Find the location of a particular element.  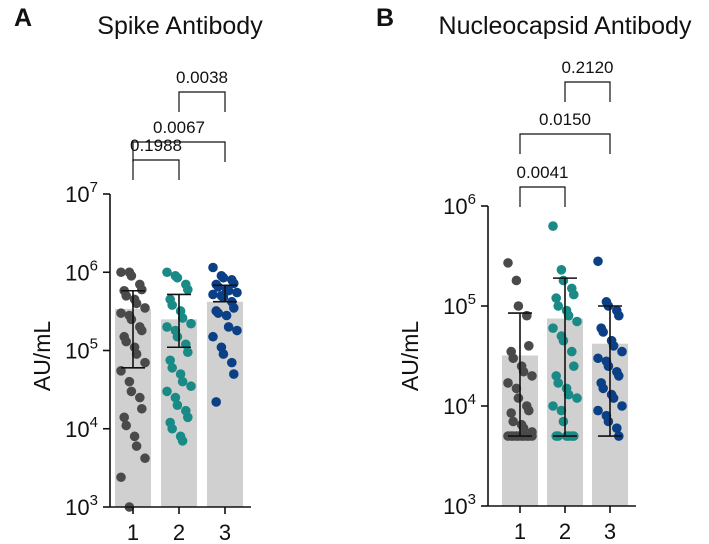

p-value-label: 0.1988 is located at coordinates (156, 145).